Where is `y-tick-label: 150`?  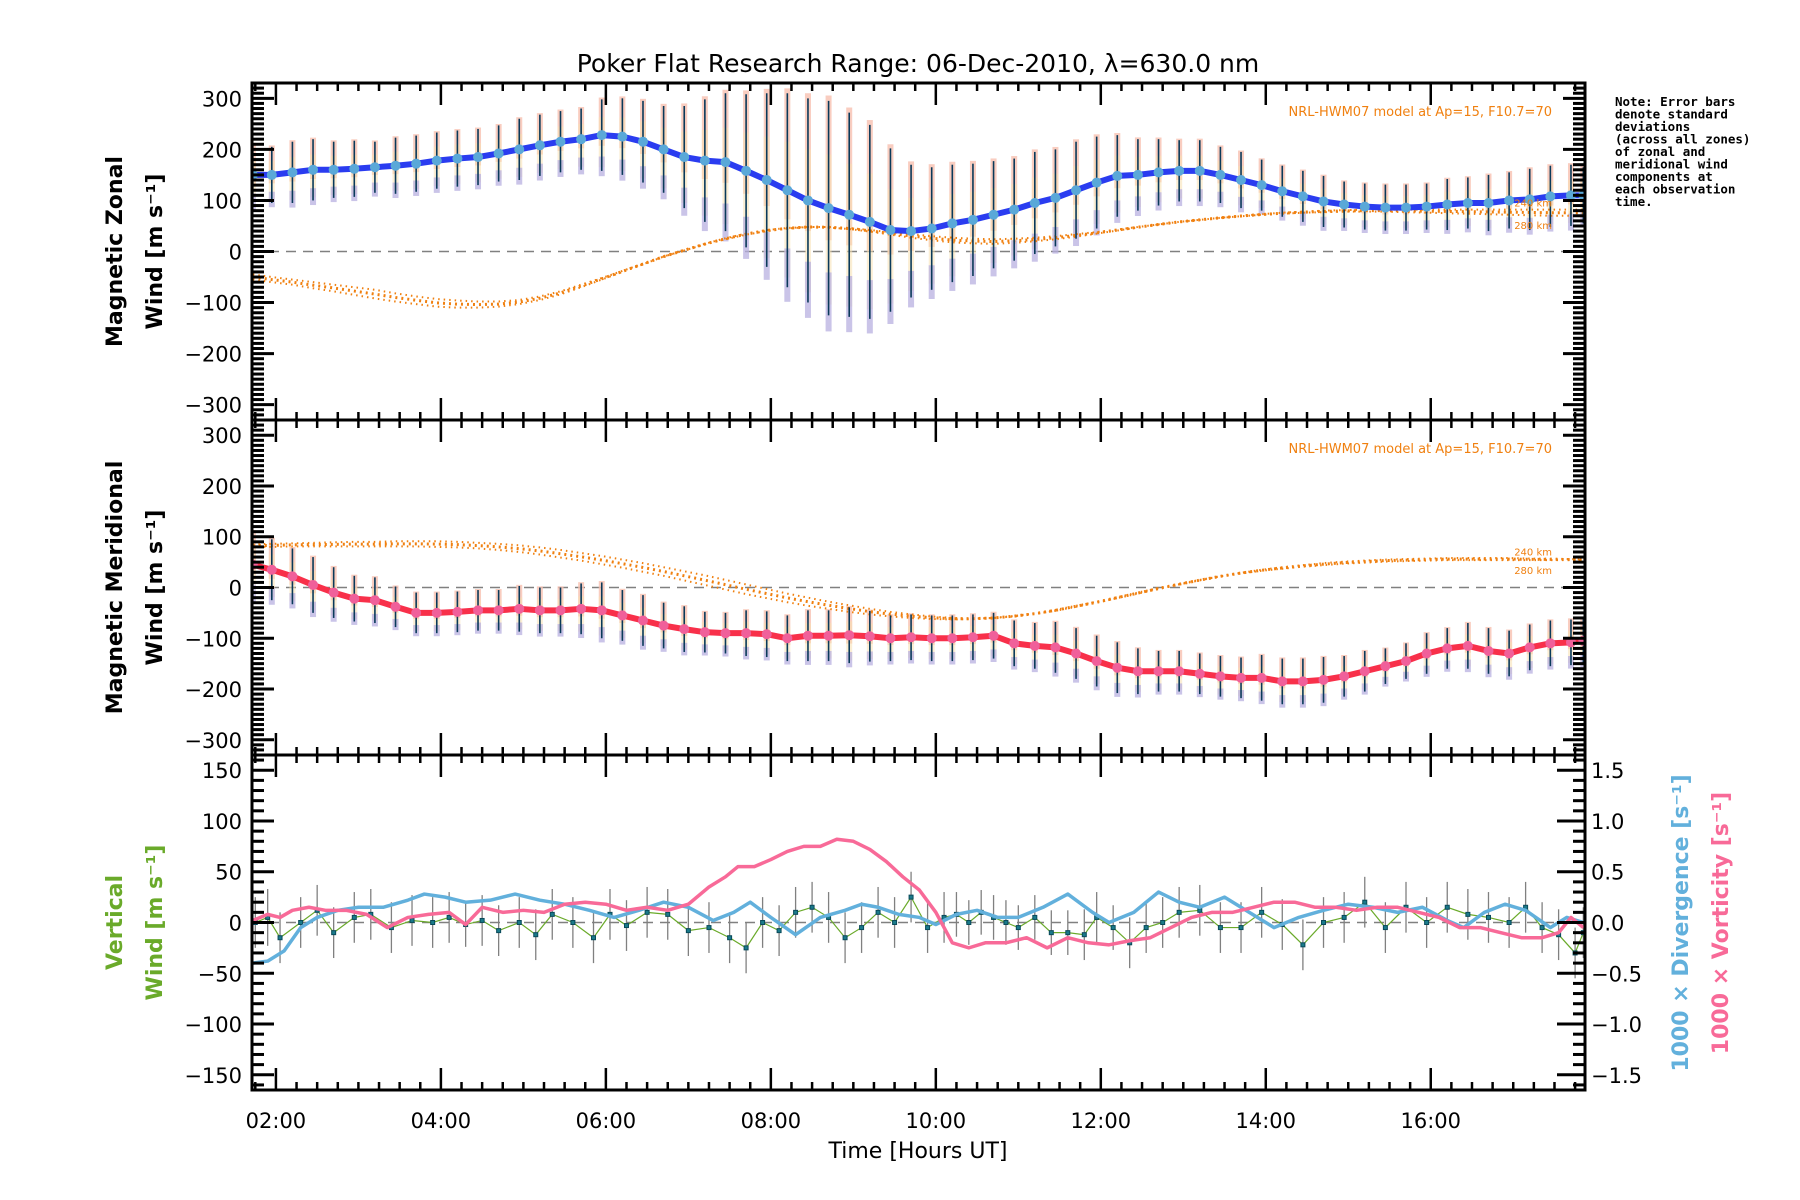 y-tick-label: 150 is located at coordinates (222, 771).